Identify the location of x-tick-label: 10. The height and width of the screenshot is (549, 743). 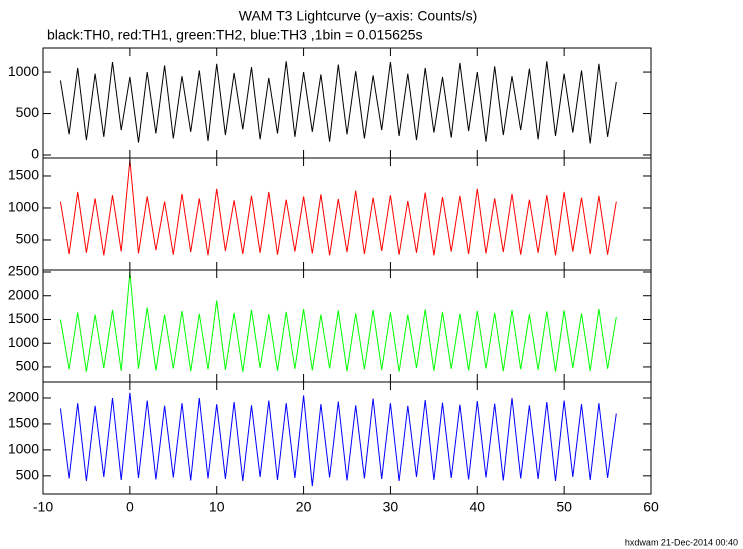
(217, 507).